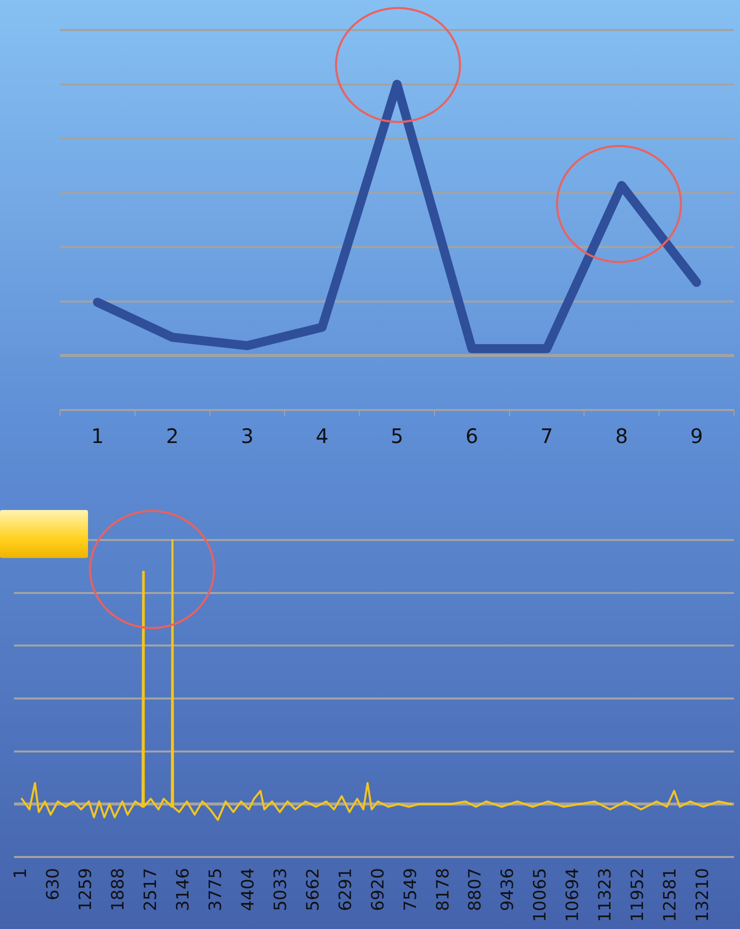  What do you see at coordinates (638, 895) in the screenshot?
I see `x-tick-label: 11952` at bounding box center [638, 895].